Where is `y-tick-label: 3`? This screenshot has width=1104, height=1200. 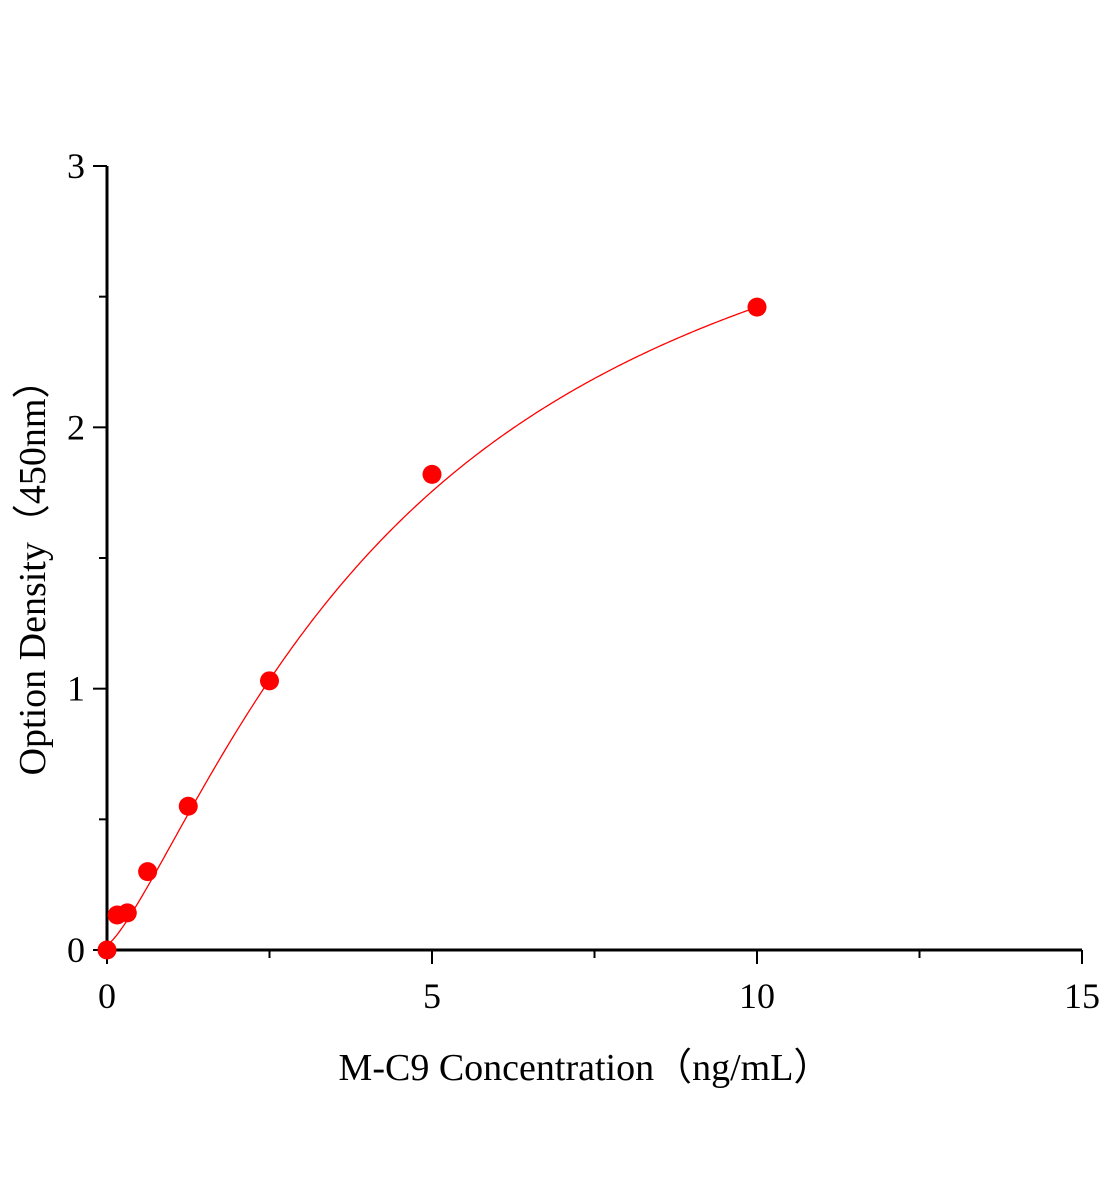 y-tick-label: 3 is located at coordinates (76, 166).